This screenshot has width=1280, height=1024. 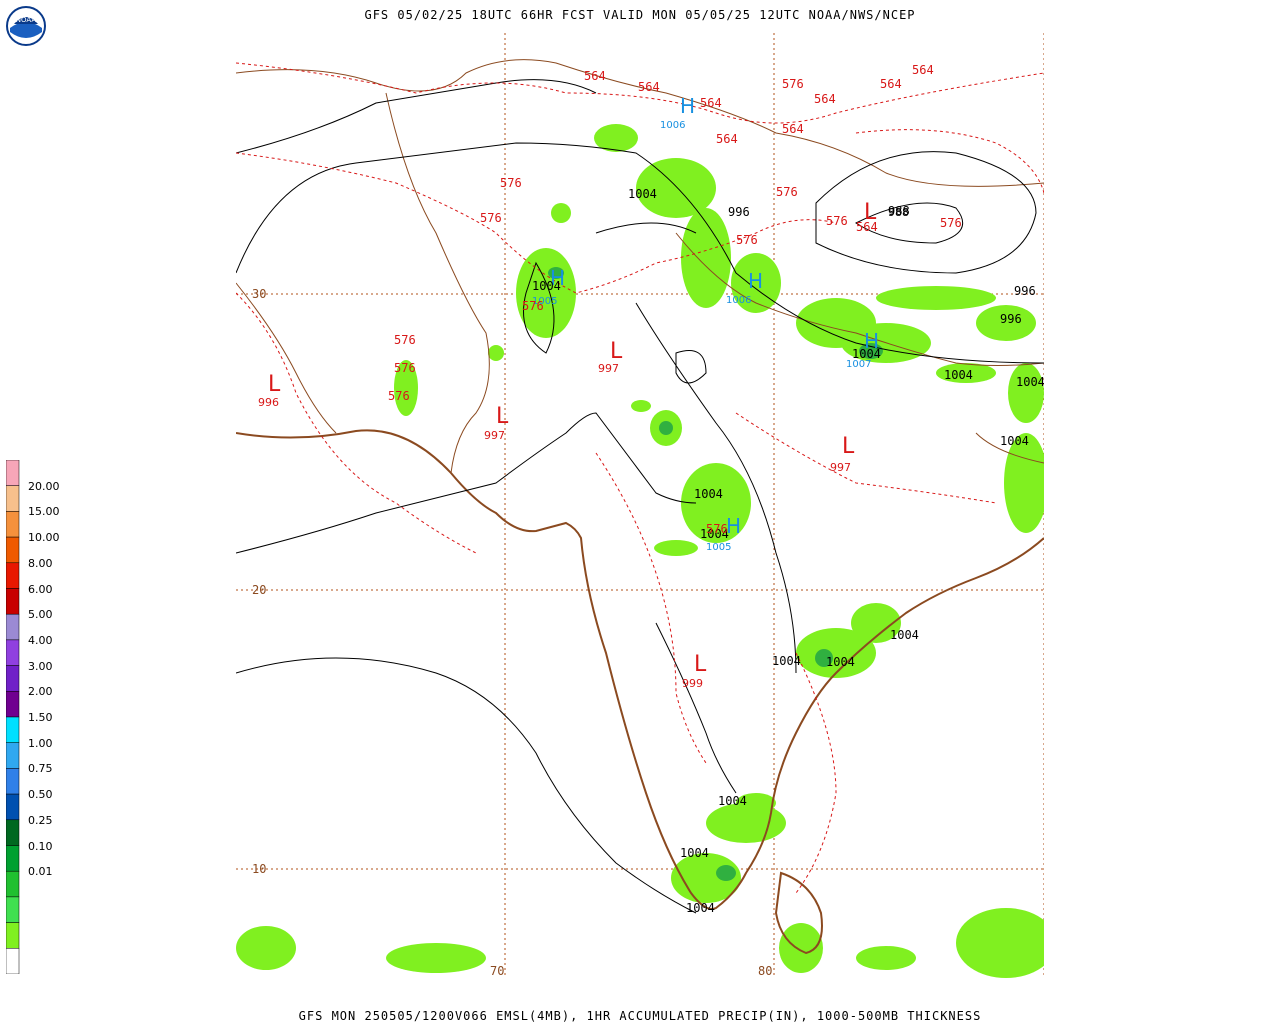 What do you see at coordinates (40, 563) in the screenshot?
I see `legend-label: 8.00` at bounding box center [40, 563].